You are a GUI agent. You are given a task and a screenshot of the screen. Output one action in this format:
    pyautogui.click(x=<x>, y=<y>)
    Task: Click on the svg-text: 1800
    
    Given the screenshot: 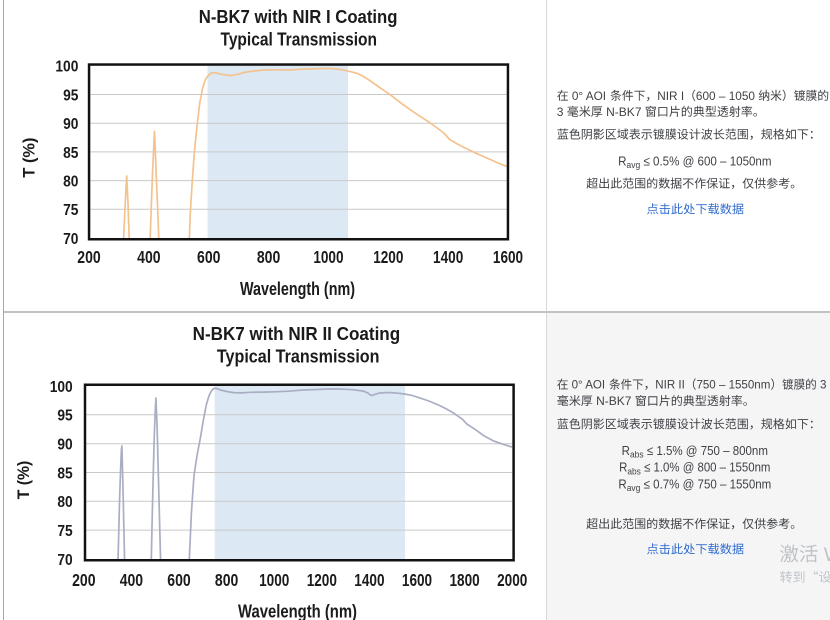 What is the action you would take?
    pyautogui.click(x=465, y=580)
    